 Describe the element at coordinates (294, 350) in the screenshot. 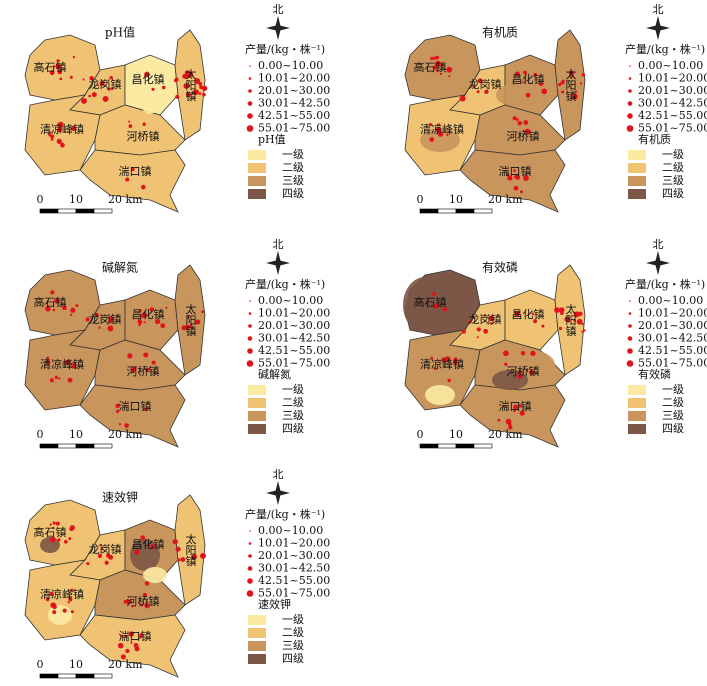

I see `legend-class: 42.51~55.00` at that location.